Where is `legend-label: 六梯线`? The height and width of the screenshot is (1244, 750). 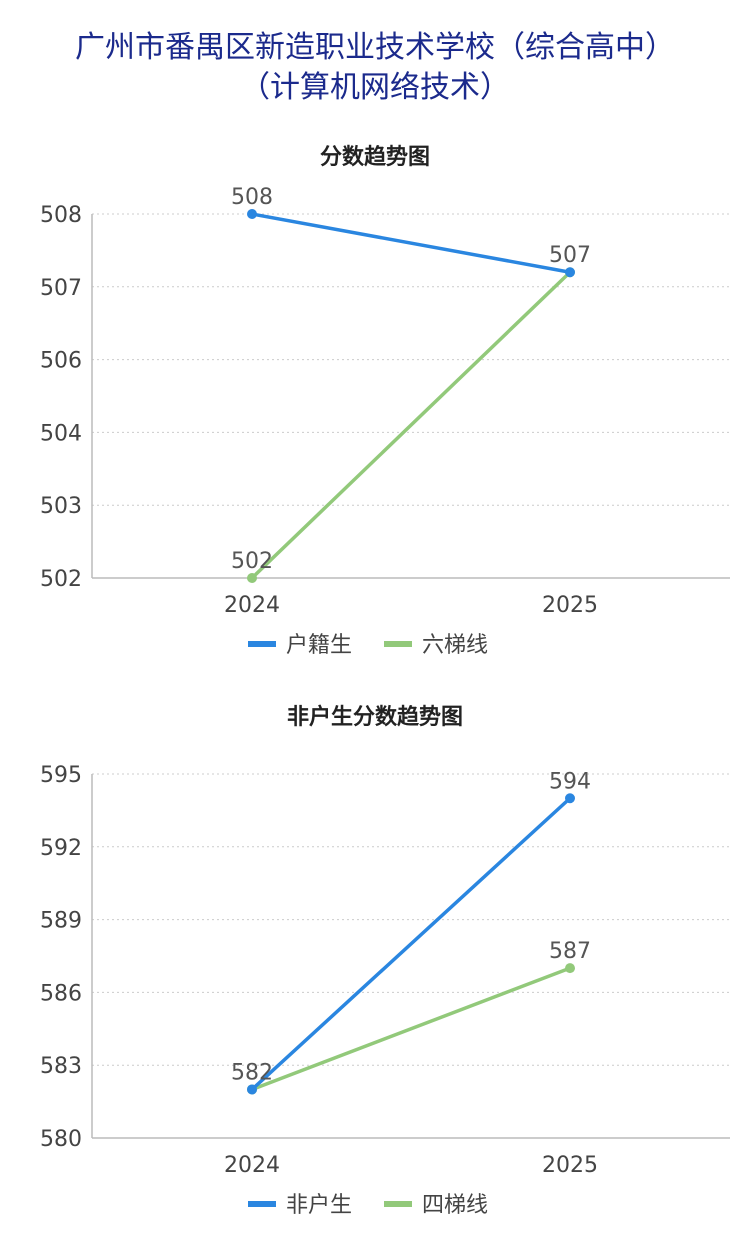
legend-label: 六梯线 is located at coordinates (455, 645).